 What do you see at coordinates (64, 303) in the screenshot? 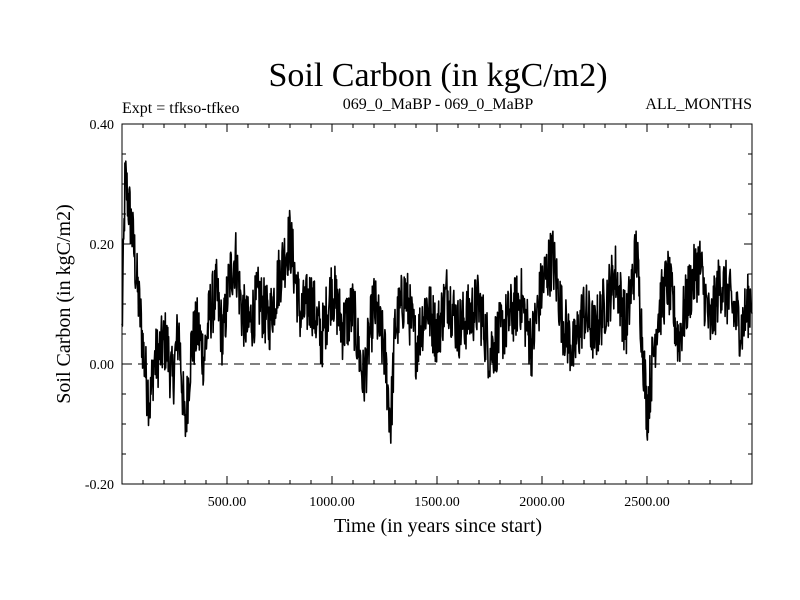
I see `y-axis-label: Soil Carbon (in kgC/m2)` at bounding box center [64, 303].